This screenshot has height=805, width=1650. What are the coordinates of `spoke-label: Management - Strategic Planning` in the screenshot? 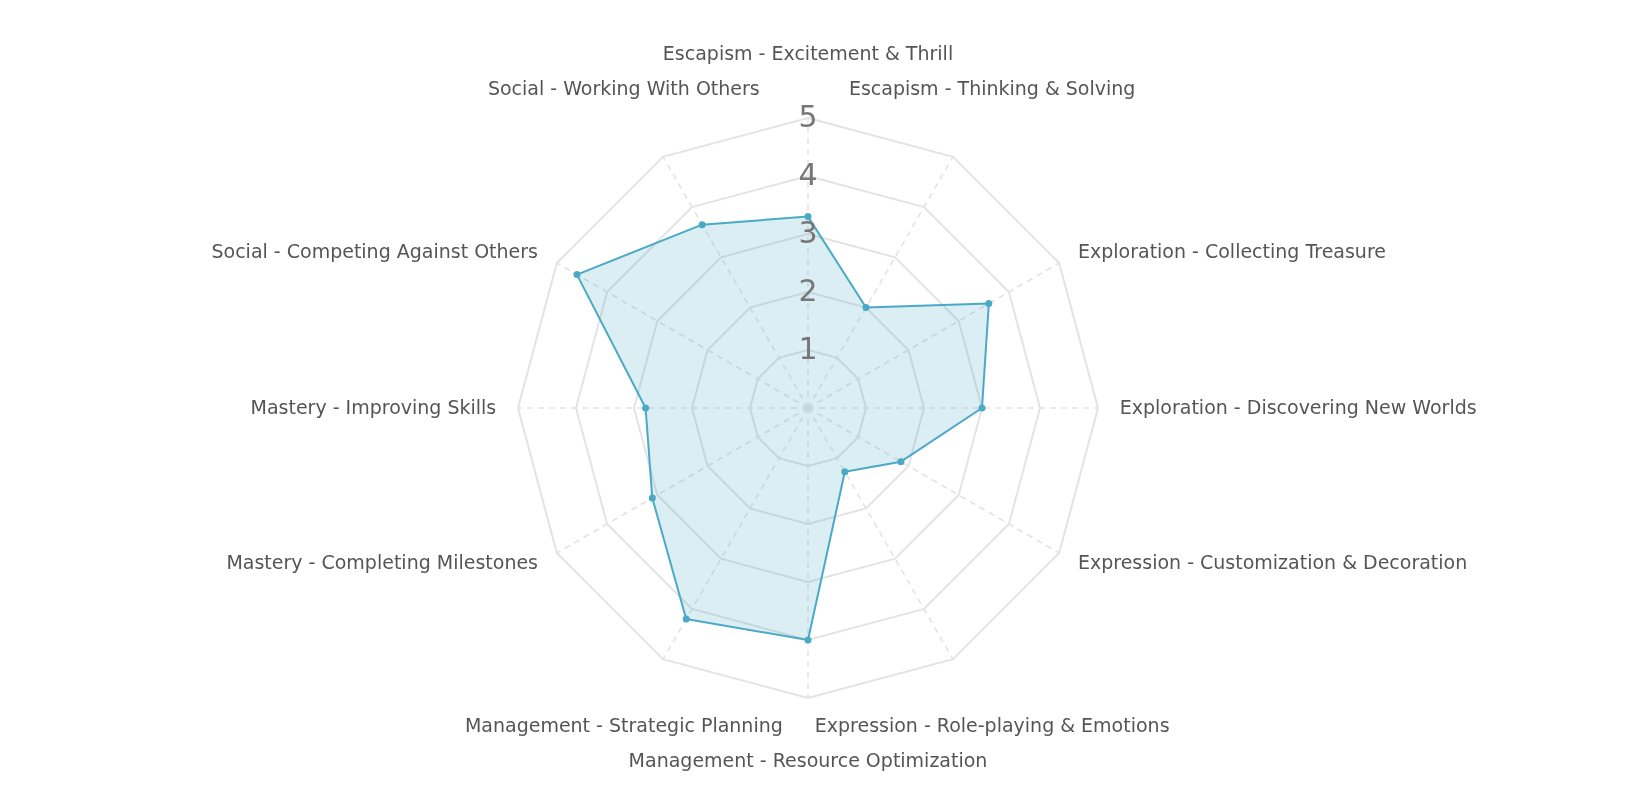 It's located at (623, 725).